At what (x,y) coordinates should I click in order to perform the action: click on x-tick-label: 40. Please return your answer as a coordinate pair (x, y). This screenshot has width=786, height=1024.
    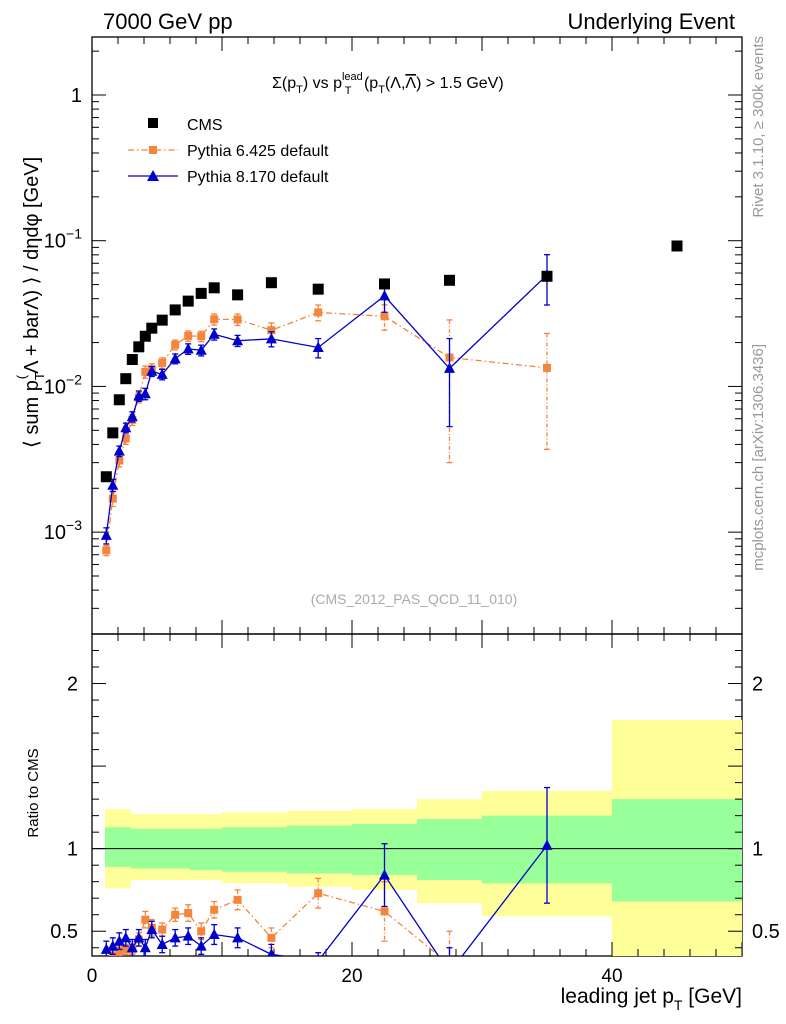
    Looking at the image, I should click on (611, 976).